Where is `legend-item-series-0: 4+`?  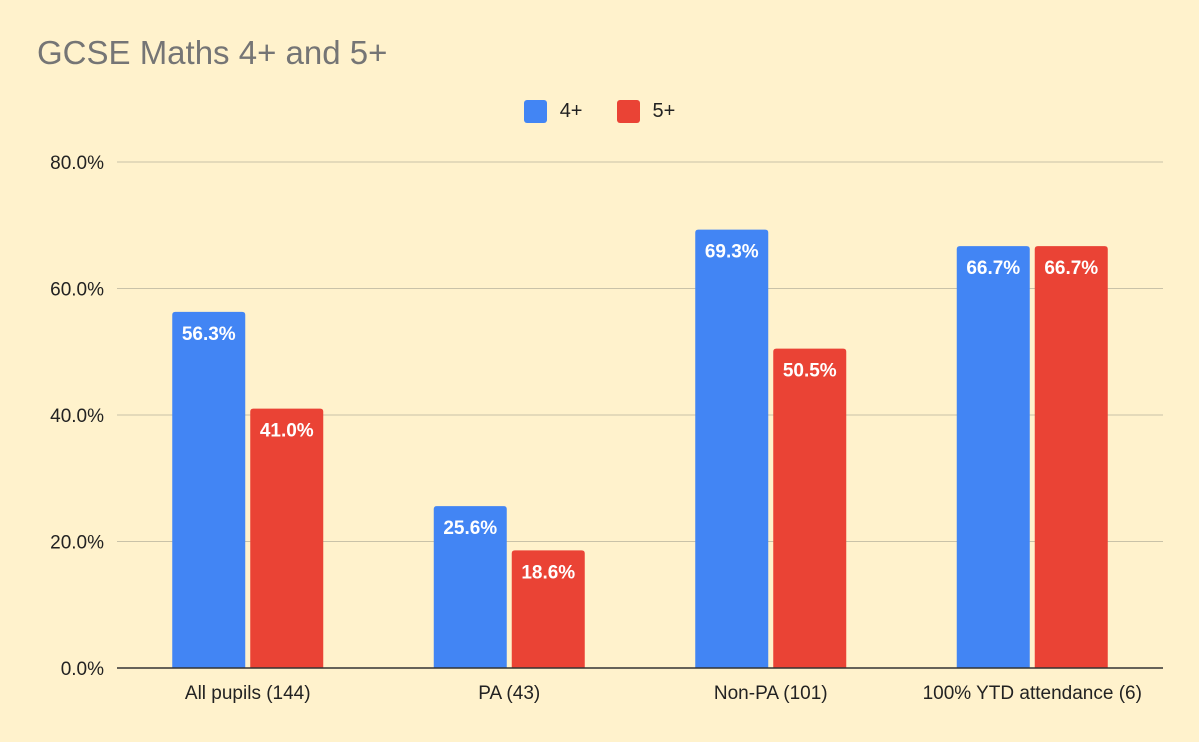
legend-item-series-0: 4+ is located at coordinates (553, 111).